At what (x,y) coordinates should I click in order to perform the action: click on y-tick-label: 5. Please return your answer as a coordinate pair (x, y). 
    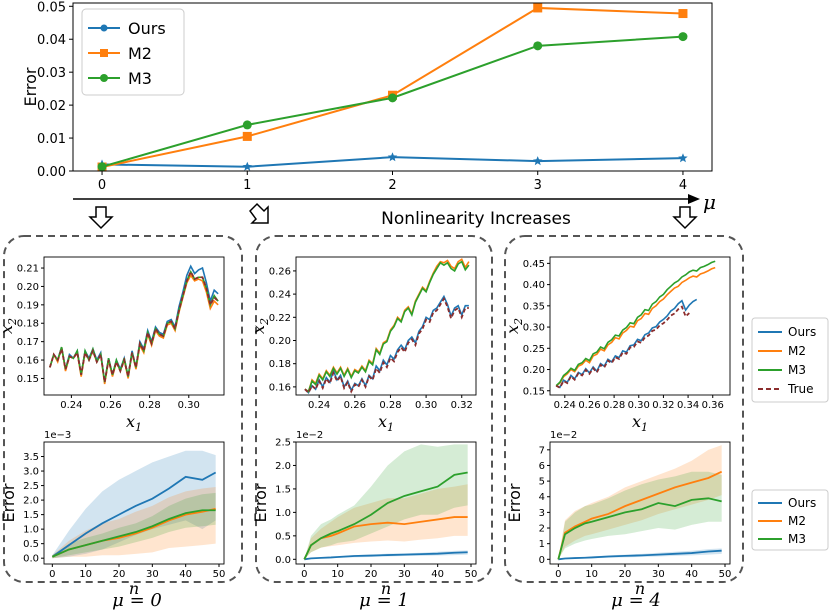
    Looking at the image, I should click on (542, 482).